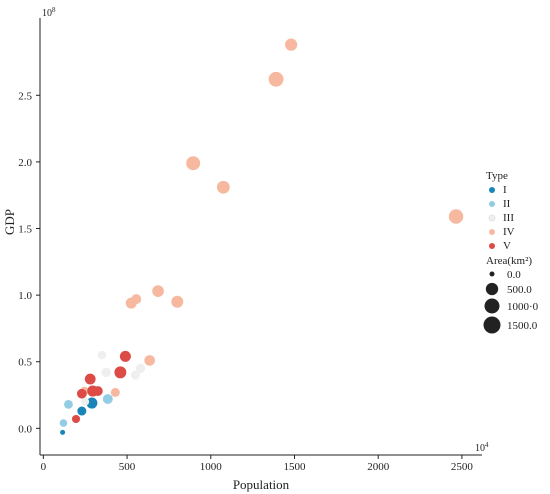  What do you see at coordinates (257, 464) in the screenshot?
I see `x-ticks: 0 500 1000 1500 2000 2500` at bounding box center [257, 464].